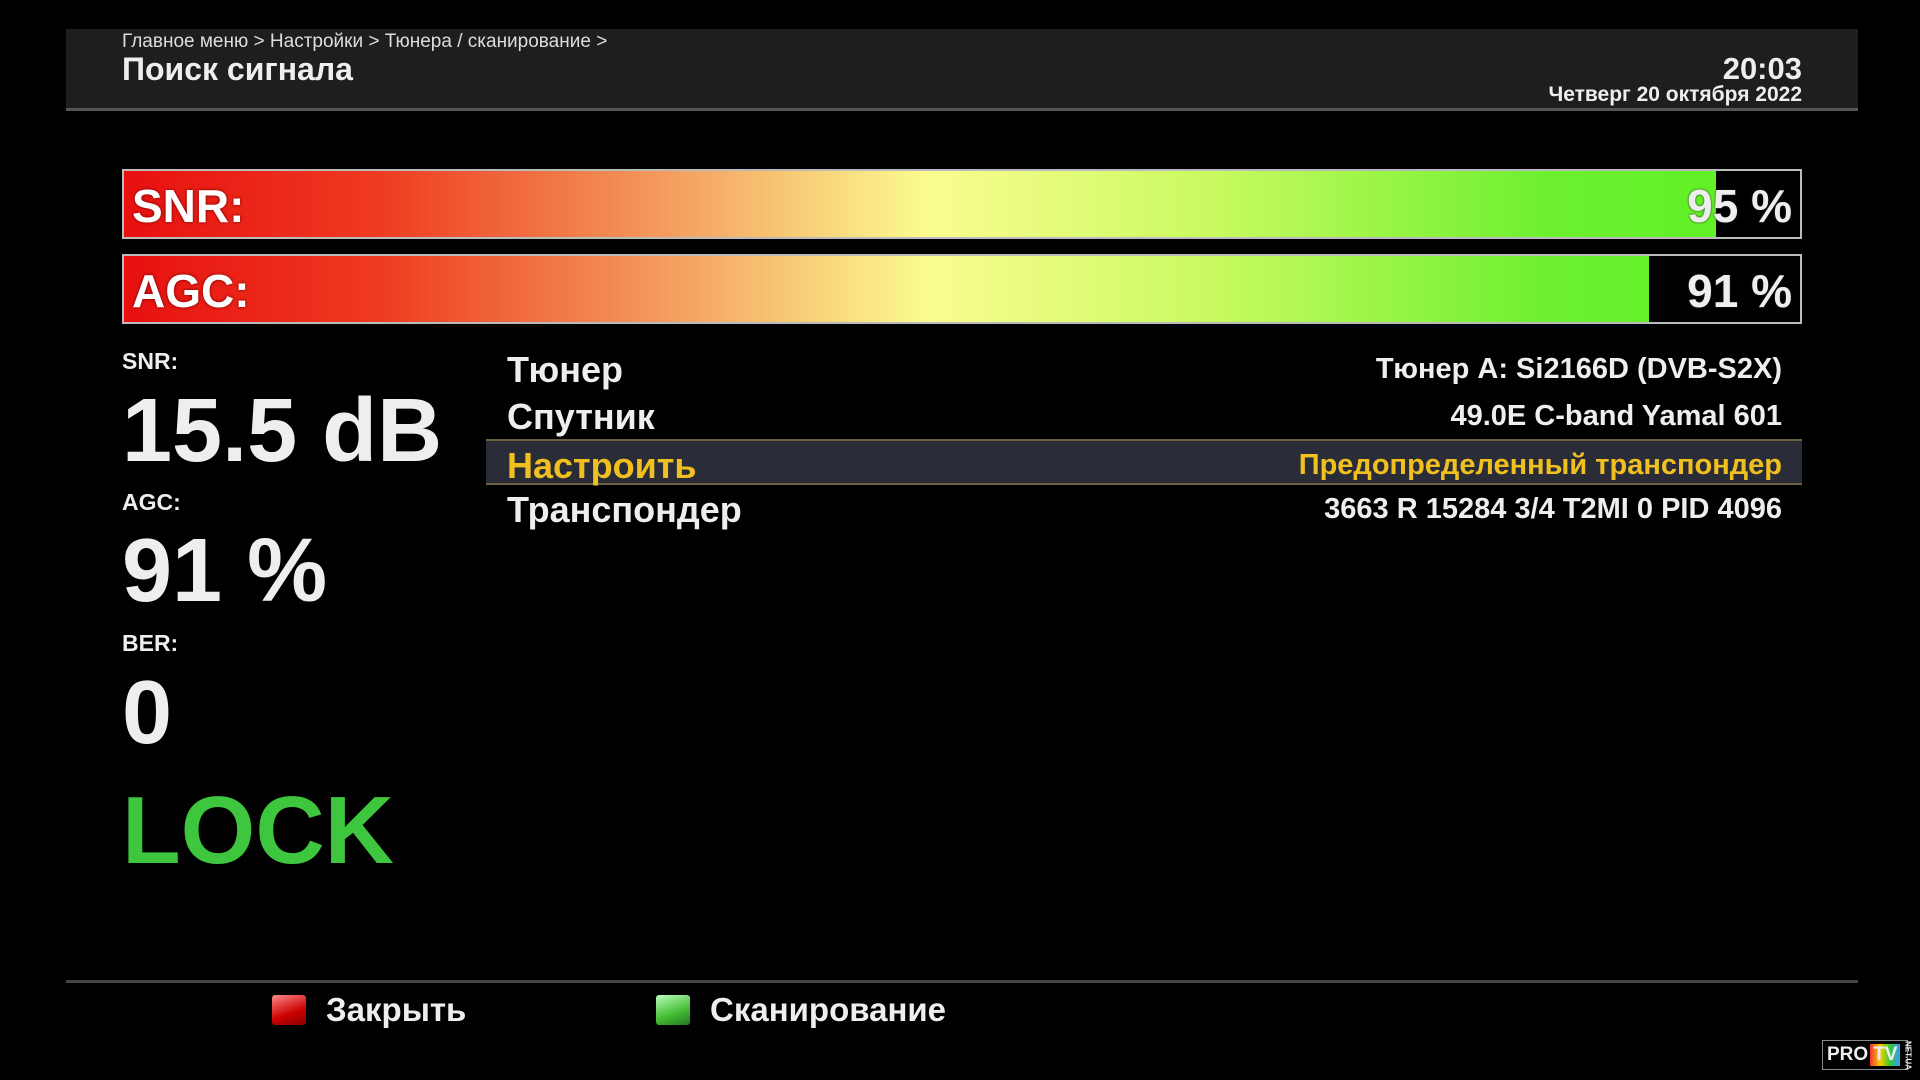 The height and width of the screenshot is (1080, 1920). I want to click on ber-label: BER:, so click(150, 643).